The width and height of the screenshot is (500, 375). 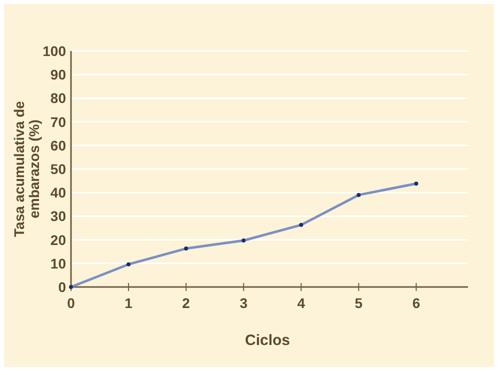 What do you see at coordinates (26, 168) in the screenshot?
I see `y-axis-title: Tasa acumulativa de embarazos (%)` at bounding box center [26, 168].